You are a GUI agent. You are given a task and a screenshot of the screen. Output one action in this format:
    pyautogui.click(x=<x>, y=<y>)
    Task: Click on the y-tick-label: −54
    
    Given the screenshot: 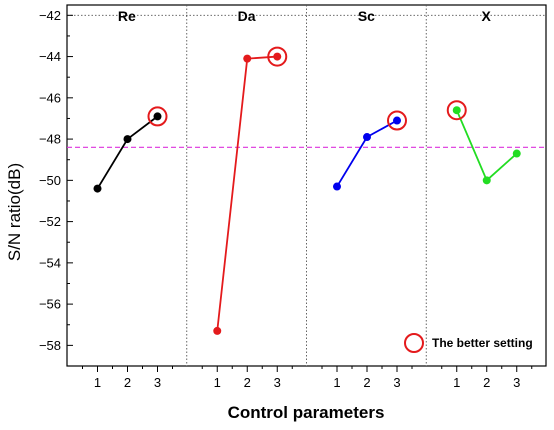 What is the action you would take?
    pyautogui.click(x=50, y=262)
    